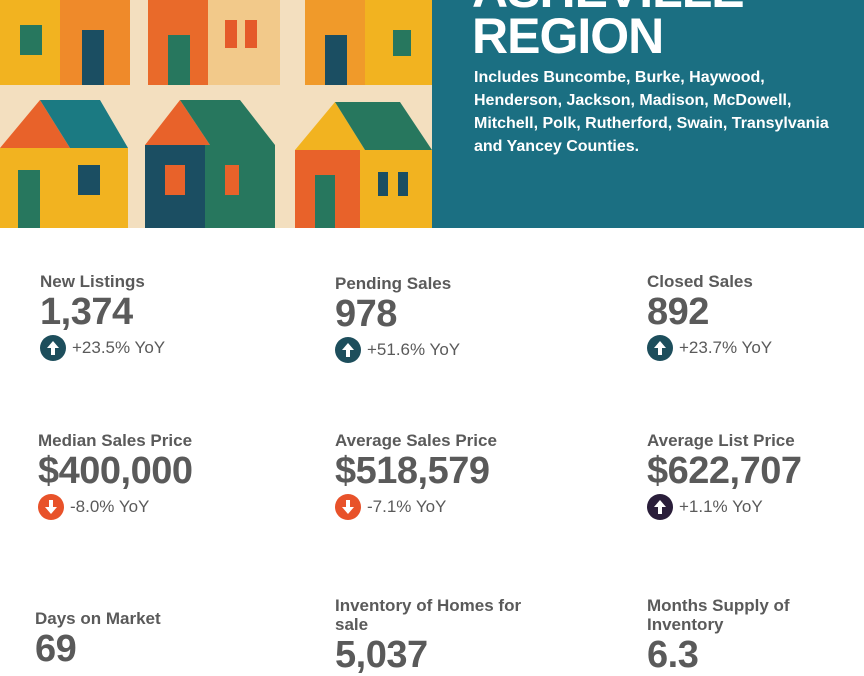 This screenshot has width=864, height=676. Describe the element at coordinates (366, 314) in the screenshot. I see `stat-value: 978` at that location.